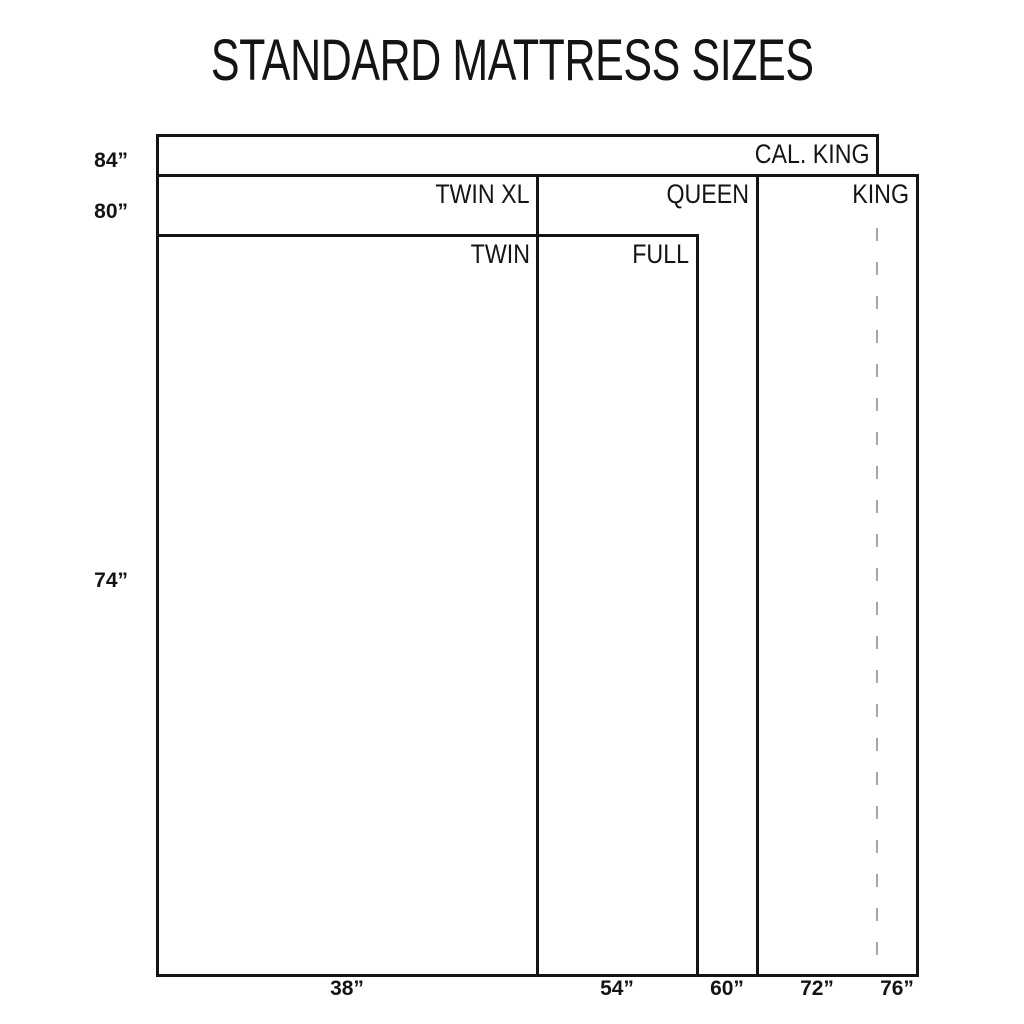  I want to click on height-label-84: 84”, so click(111, 160).